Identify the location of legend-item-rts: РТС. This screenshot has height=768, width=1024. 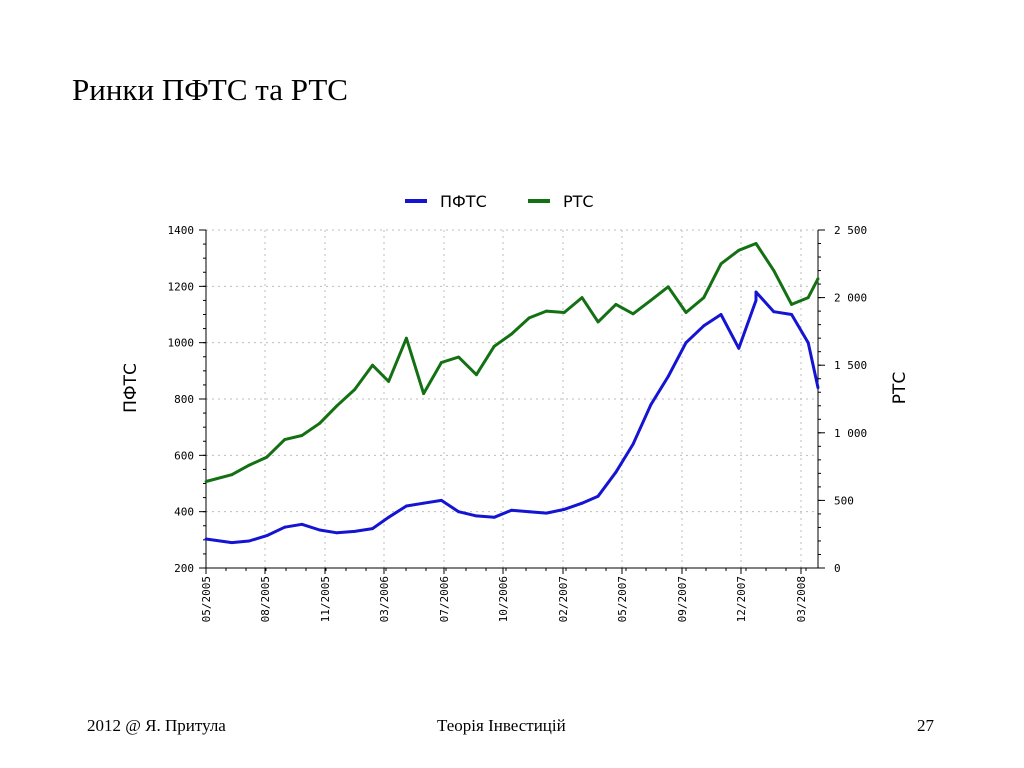
(561, 201).